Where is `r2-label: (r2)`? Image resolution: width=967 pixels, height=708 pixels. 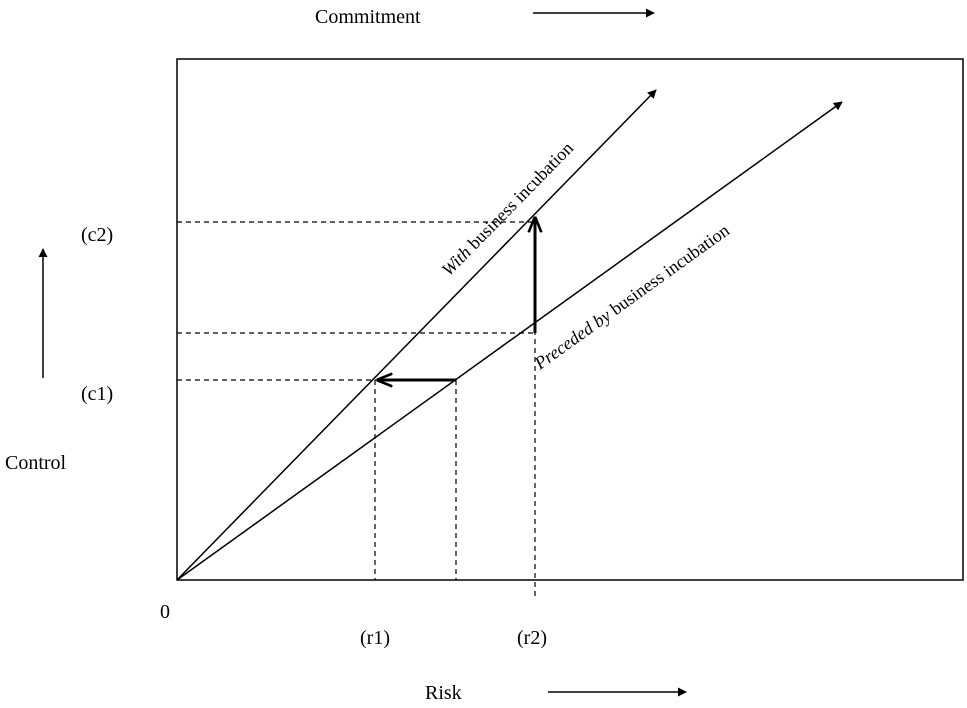 r2-label: (r2) is located at coordinates (532, 638).